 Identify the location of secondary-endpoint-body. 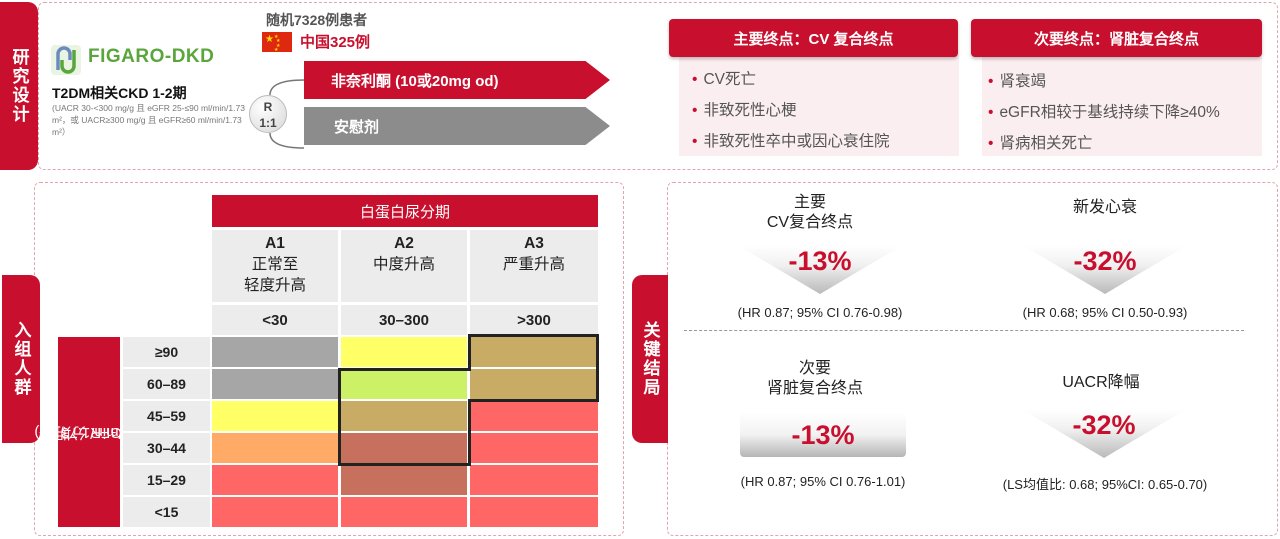
(1122, 105).